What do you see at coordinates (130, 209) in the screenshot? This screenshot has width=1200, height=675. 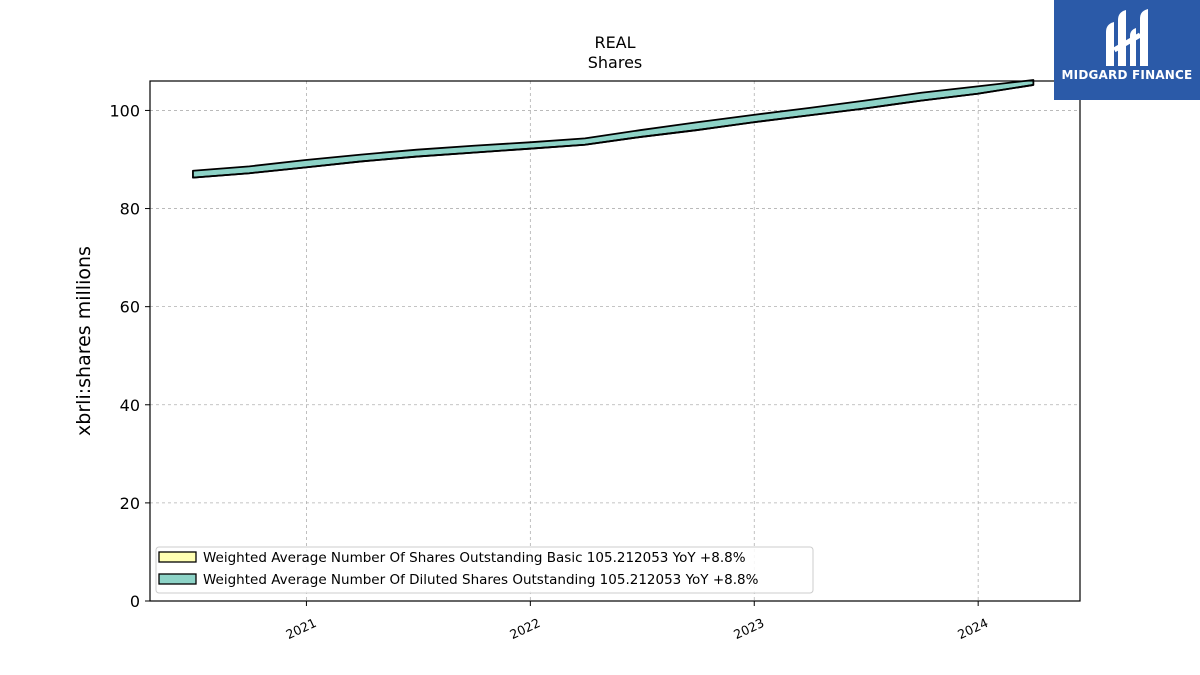 I see `y-tick-label: 80` at bounding box center [130, 209].